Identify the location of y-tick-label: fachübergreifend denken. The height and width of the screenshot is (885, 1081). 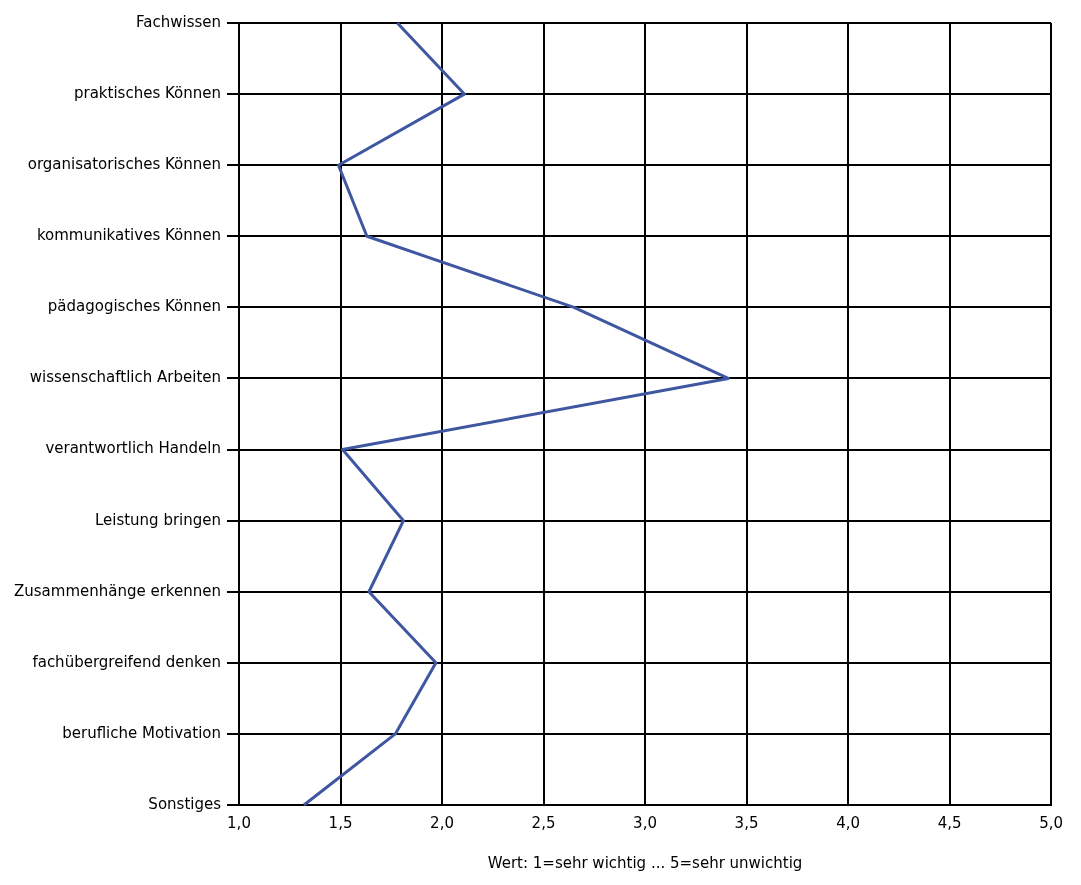
(126, 661).